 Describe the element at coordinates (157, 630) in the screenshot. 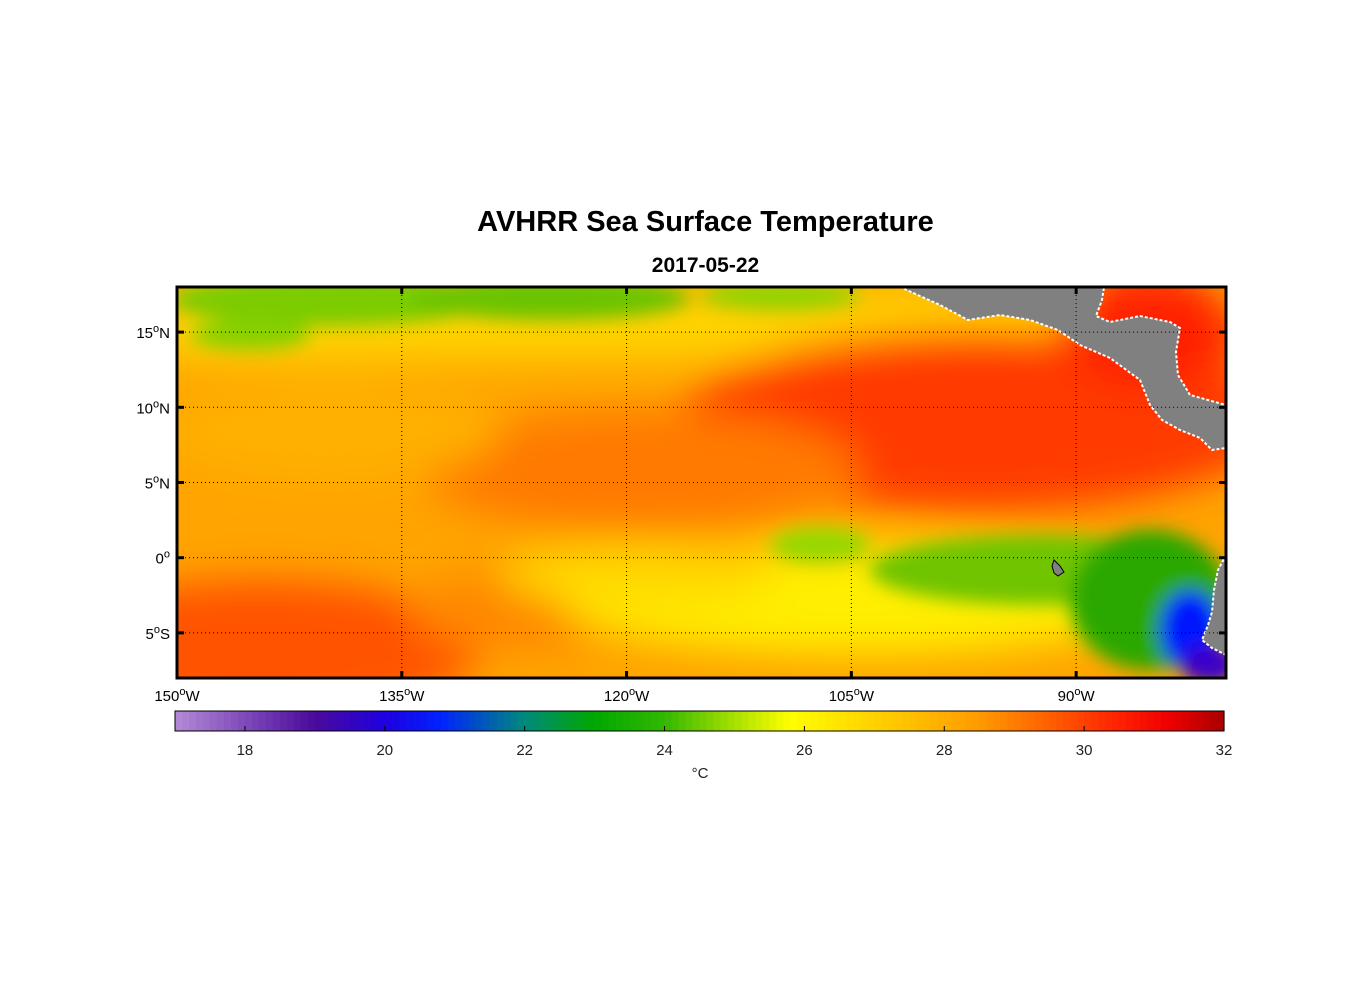

I see `lat-tick-degree: o` at that location.